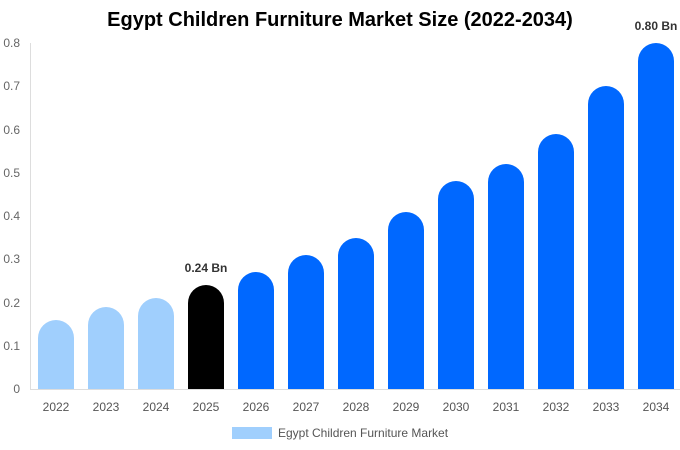 This screenshot has height=450, width=680. I want to click on bar-2024, so click(156, 343).